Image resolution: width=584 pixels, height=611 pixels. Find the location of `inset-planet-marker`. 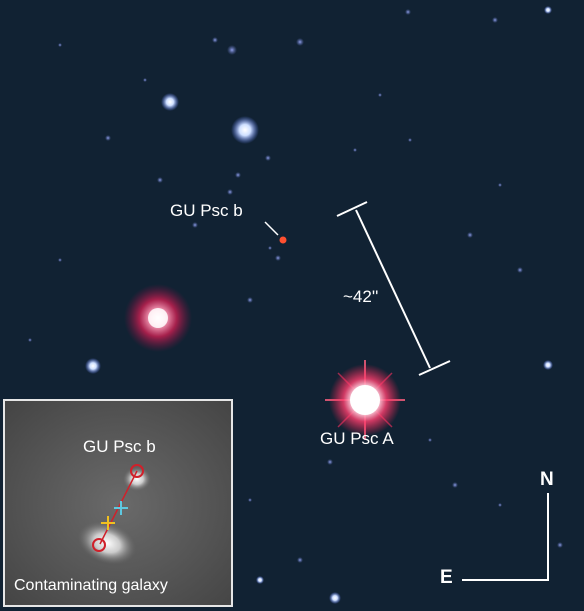

inset-planet-marker is located at coordinates (137, 471).